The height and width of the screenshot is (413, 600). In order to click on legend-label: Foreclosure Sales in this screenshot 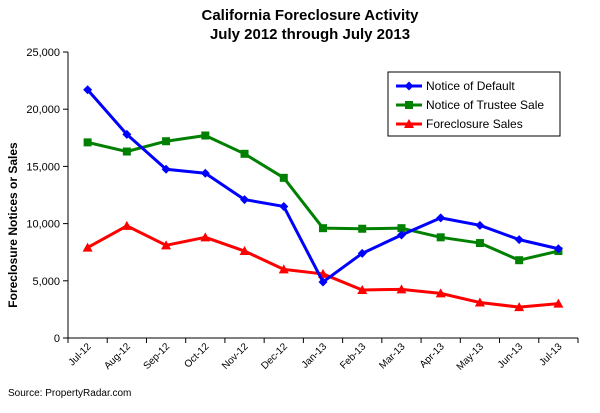, I will do `click(474, 124)`.